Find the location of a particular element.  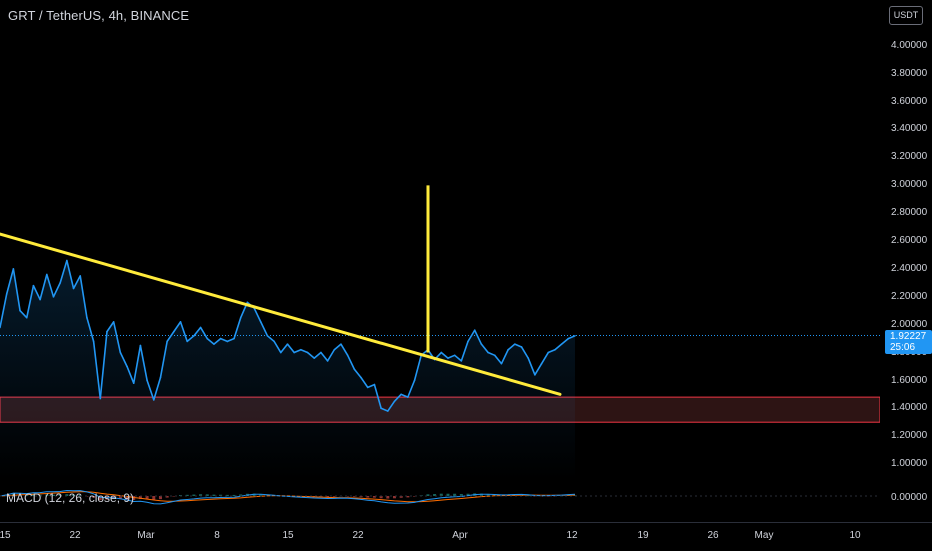

macd-indicator-label: MACD (12, 26, close, 9) is located at coordinates (70, 498).